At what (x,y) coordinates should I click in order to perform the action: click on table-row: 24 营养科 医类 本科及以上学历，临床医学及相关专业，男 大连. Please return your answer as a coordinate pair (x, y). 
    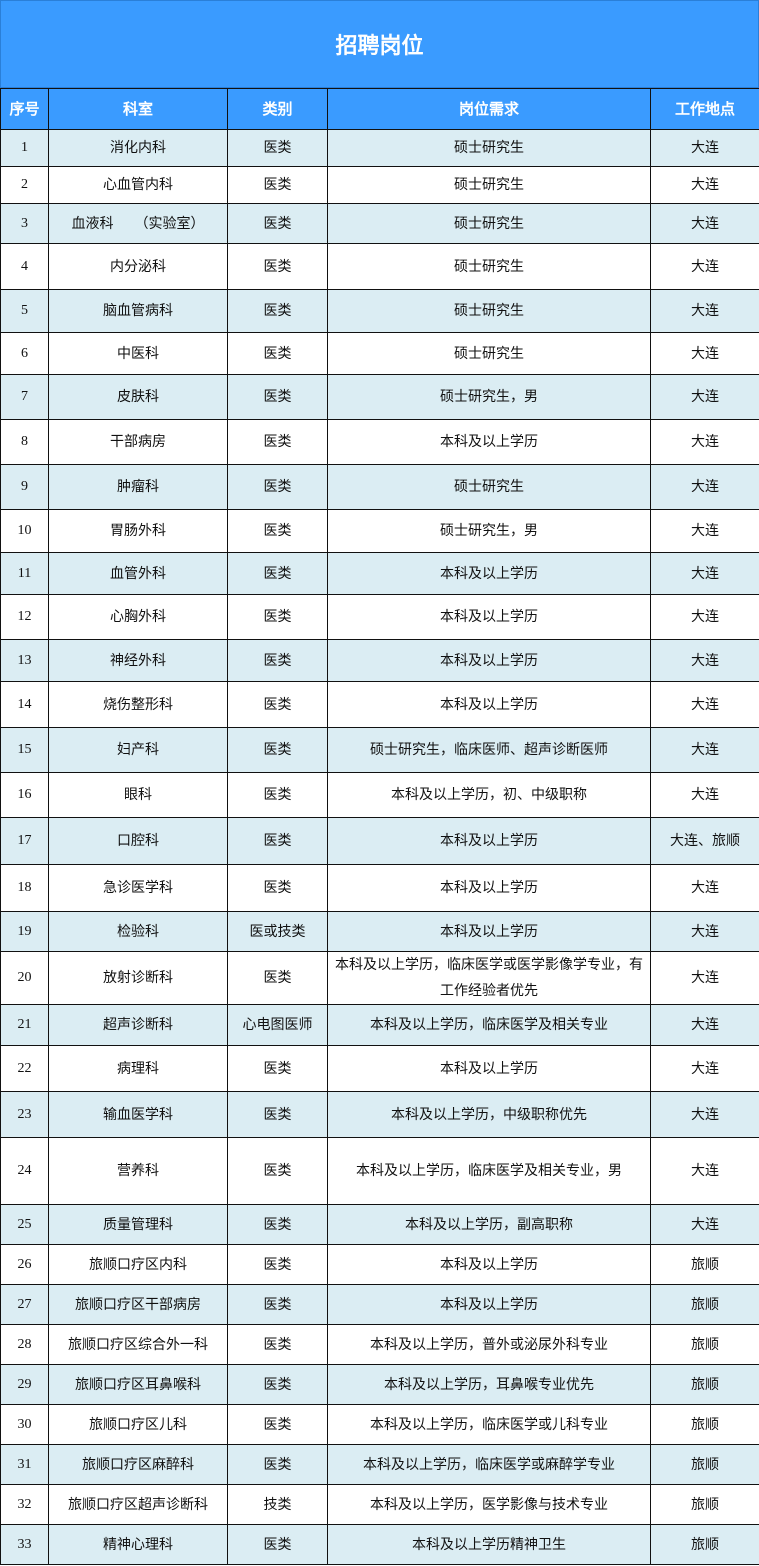
    Looking at the image, I should click on (379, 1171).